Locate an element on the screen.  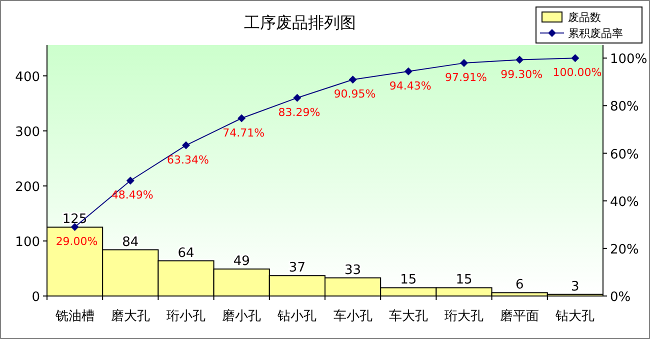
y2-tick-label: 60% is located at coordinates (624, 154).